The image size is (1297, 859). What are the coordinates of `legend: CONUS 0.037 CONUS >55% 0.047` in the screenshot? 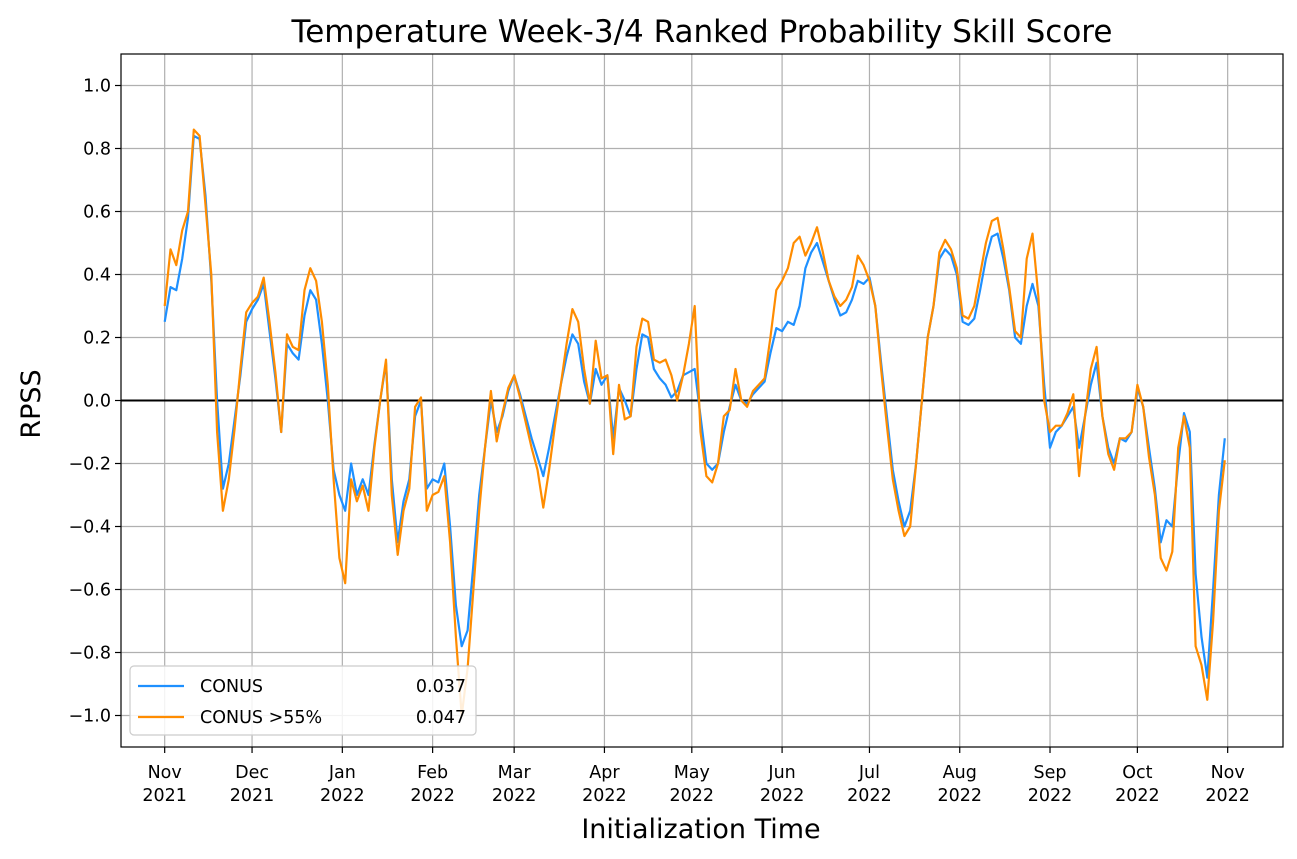 It's located at (303, 700).